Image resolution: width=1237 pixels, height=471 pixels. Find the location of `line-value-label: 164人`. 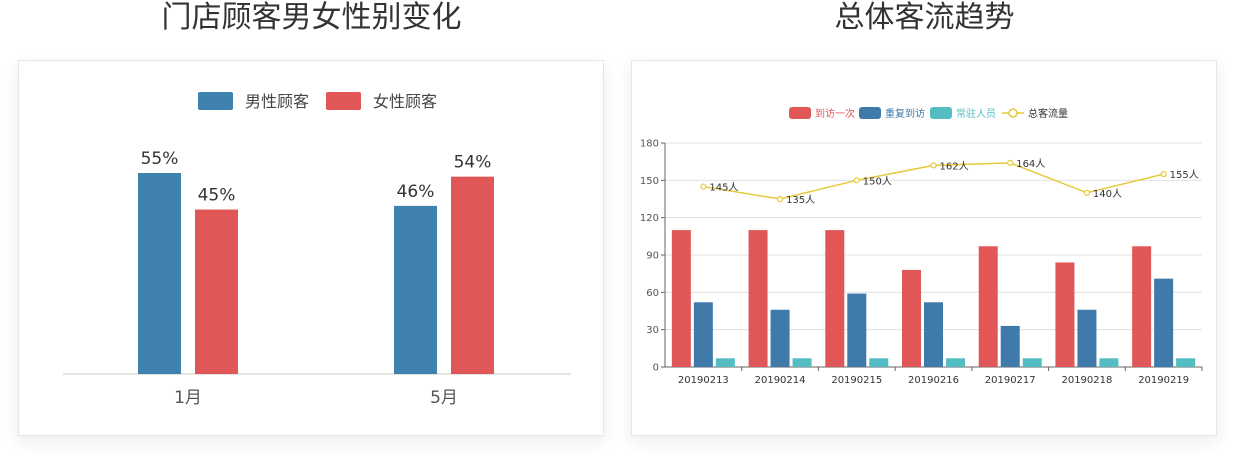

line-value-label: 164人 is located at coordinates (1030, 164).